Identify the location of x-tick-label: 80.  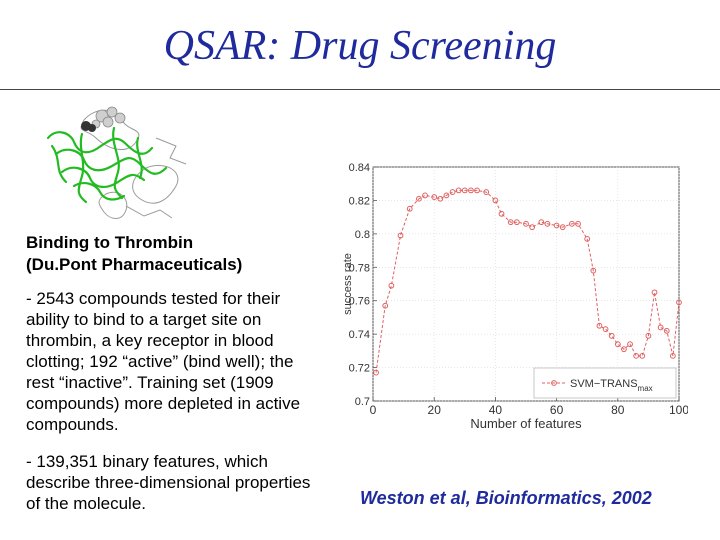
(618, 410).